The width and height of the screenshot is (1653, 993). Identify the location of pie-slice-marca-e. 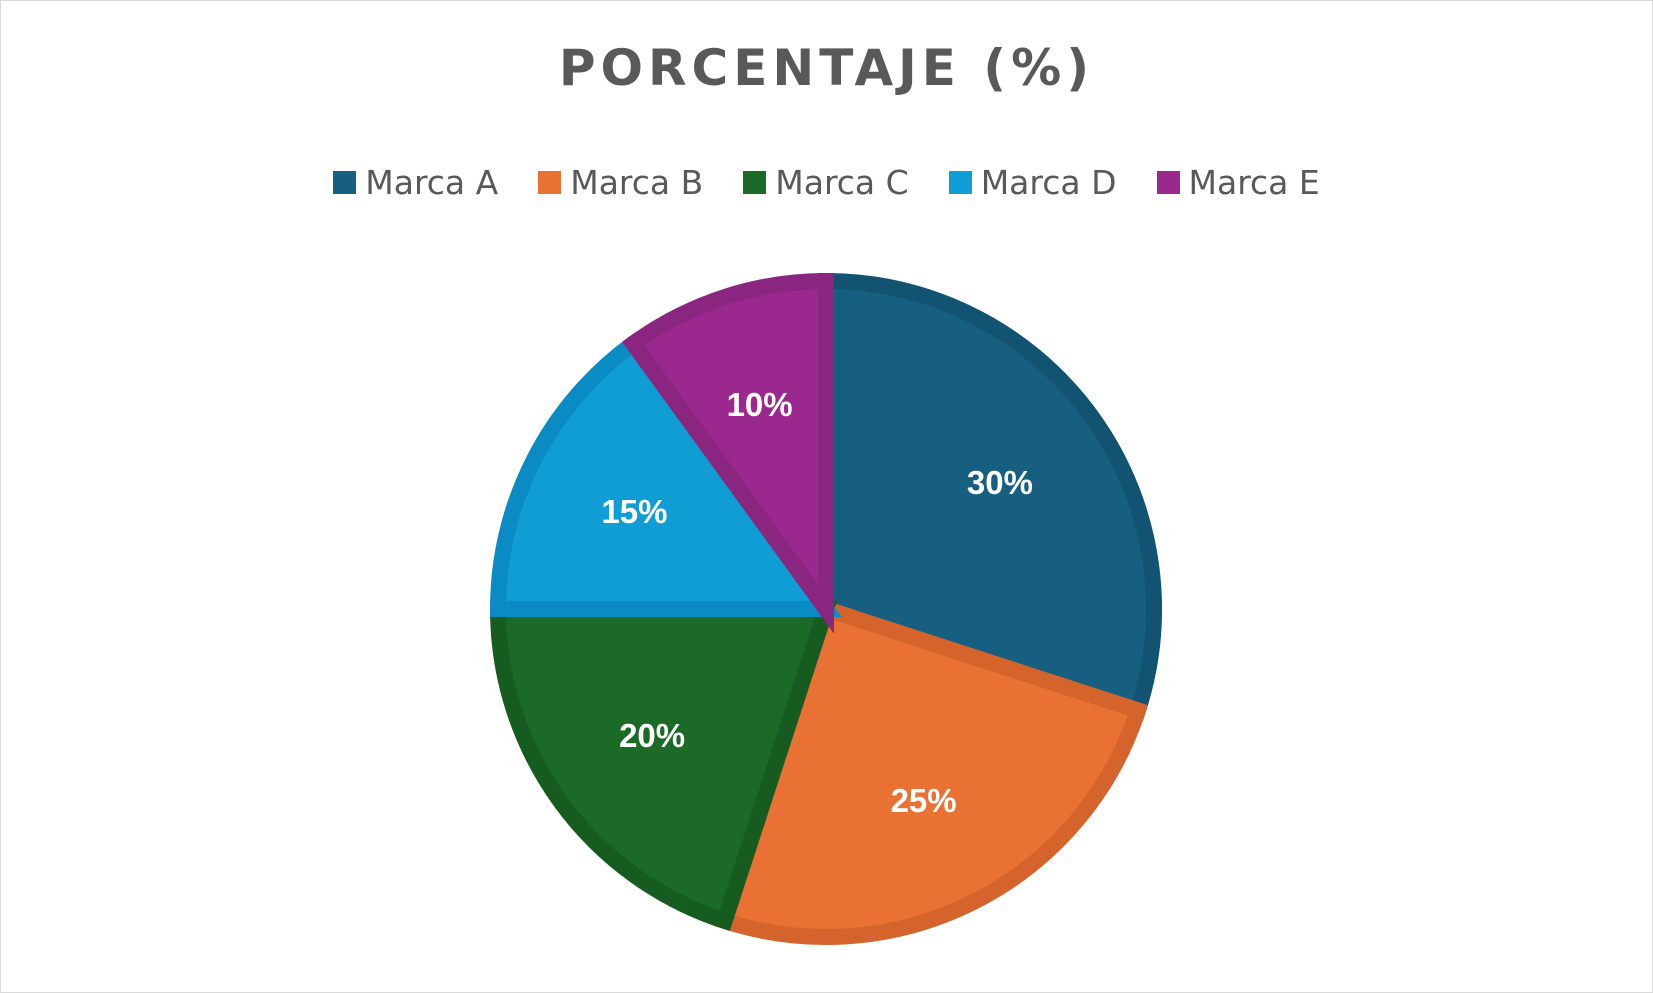
(728, 453).